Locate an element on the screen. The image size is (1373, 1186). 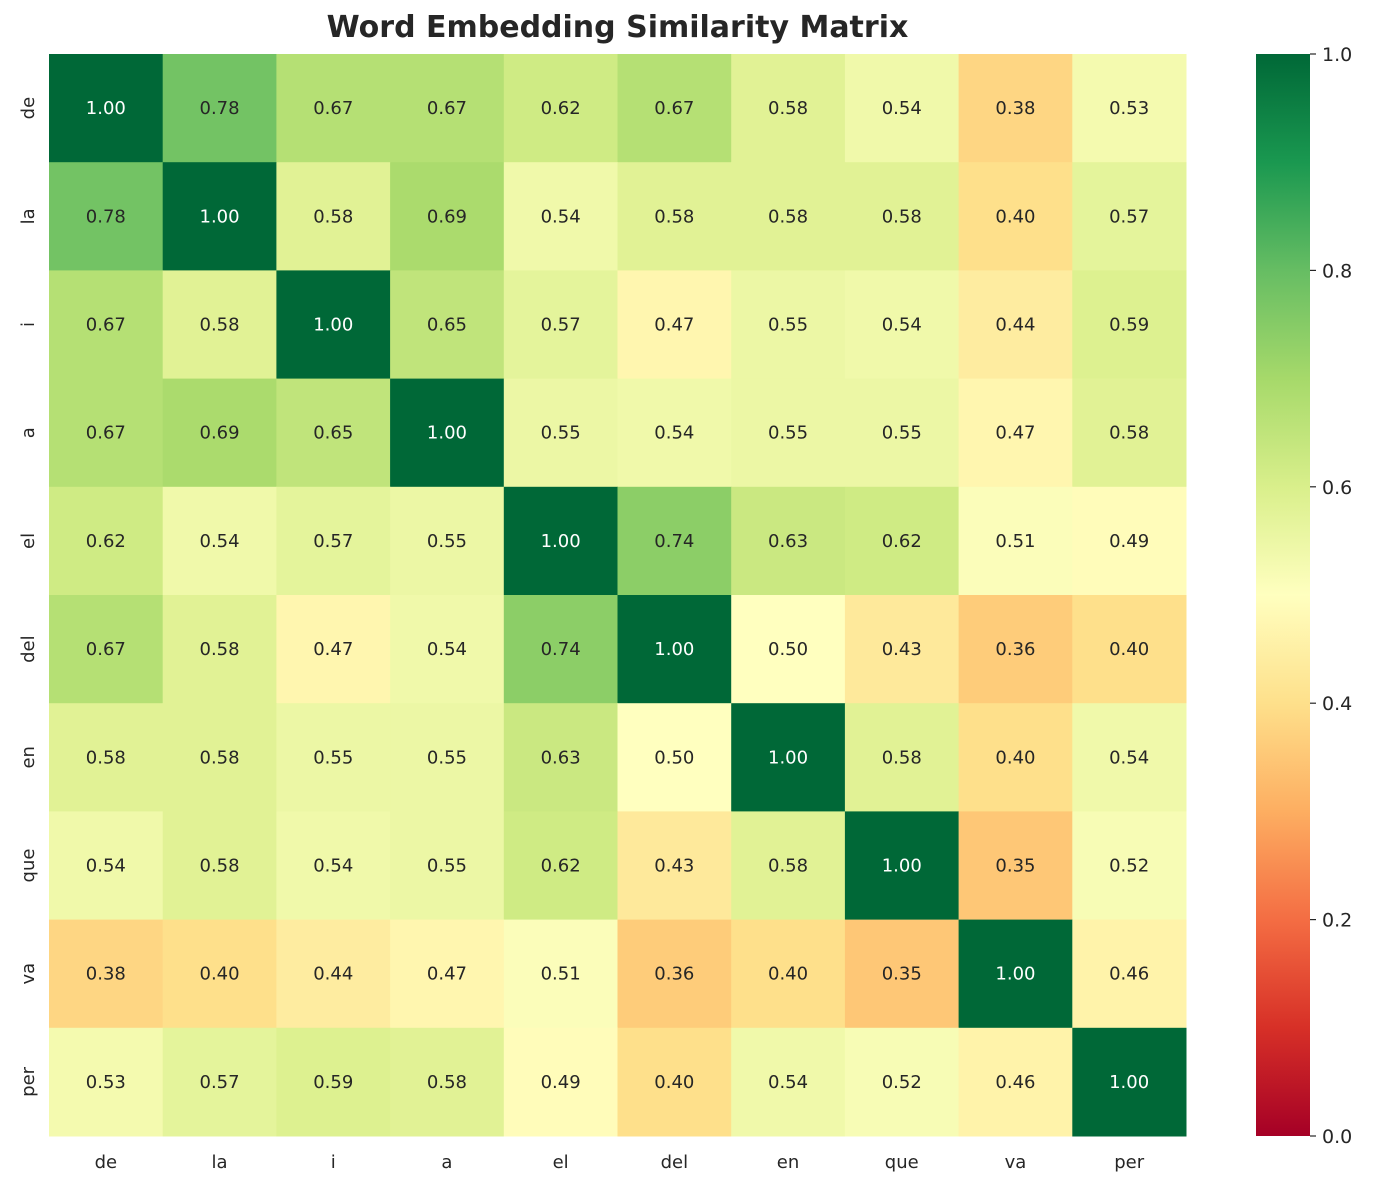
colorbar-tick-label: 0.2 is located at coordinates (1337, 921).